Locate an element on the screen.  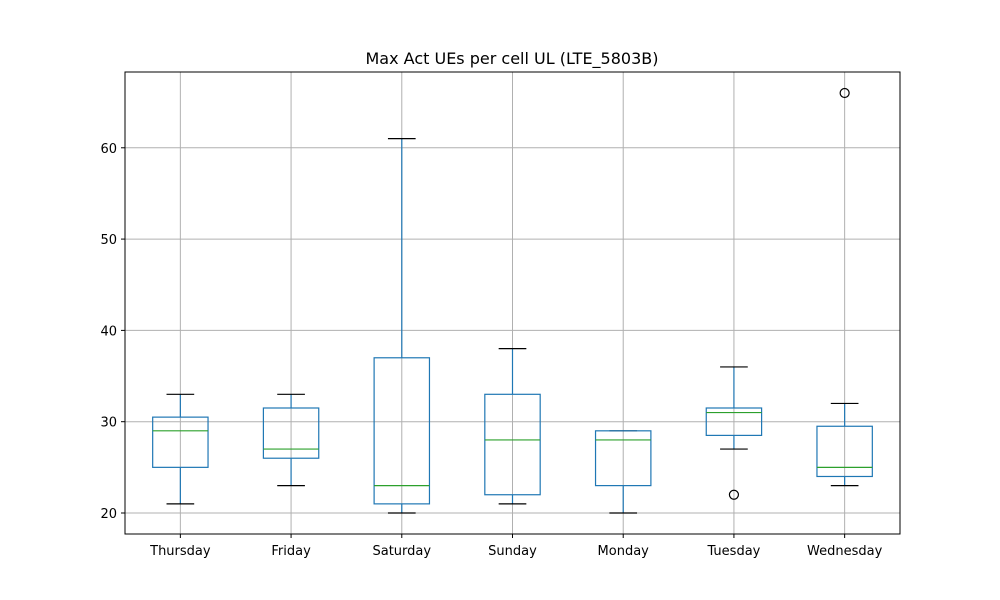
box-group-friday is located at coordinates (291, 440).